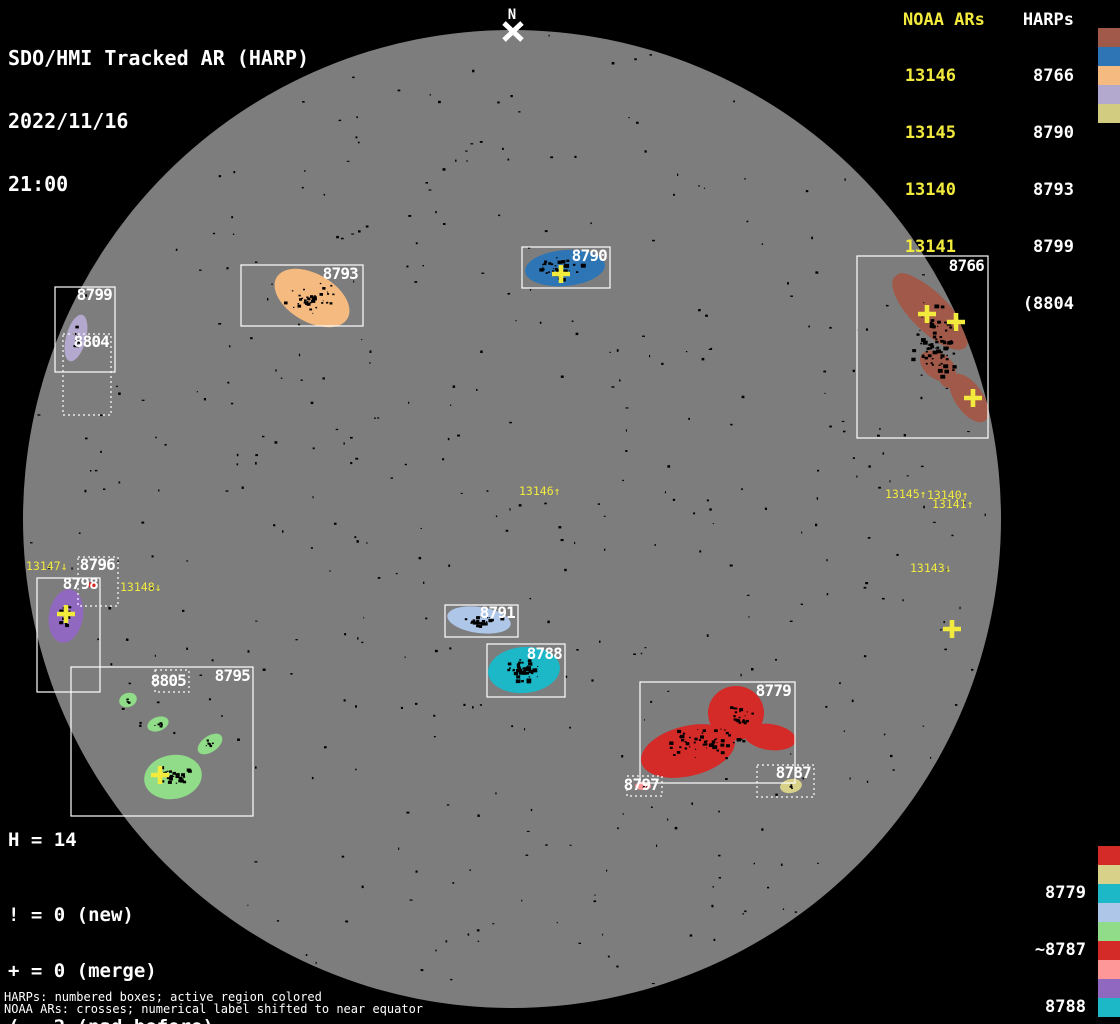 The width and height of the screenshot is (1120, 1024). Describe the element at coordinates (68, 121) in the screenshot. I see `obs-date: 2022/11/16` at that location.